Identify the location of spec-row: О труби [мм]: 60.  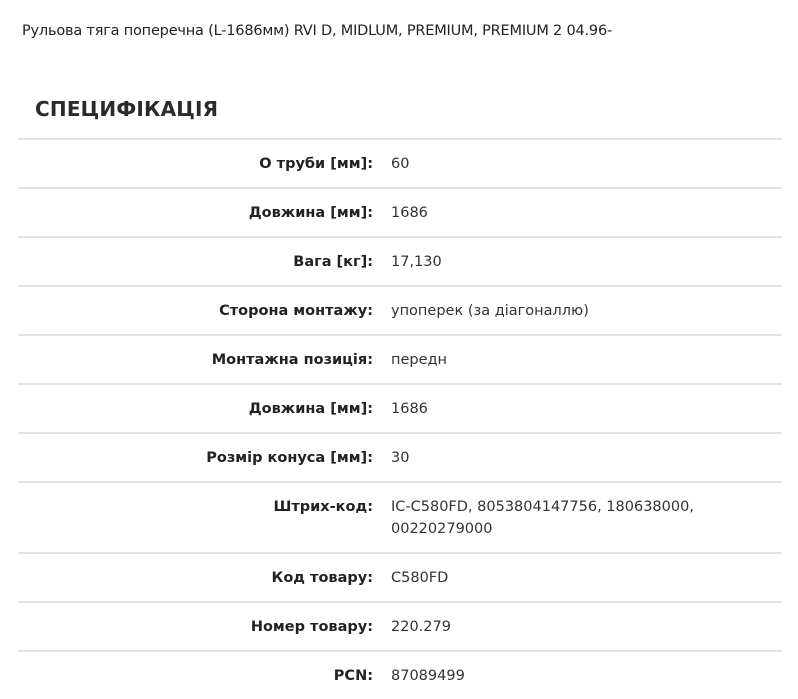
(400, 162).